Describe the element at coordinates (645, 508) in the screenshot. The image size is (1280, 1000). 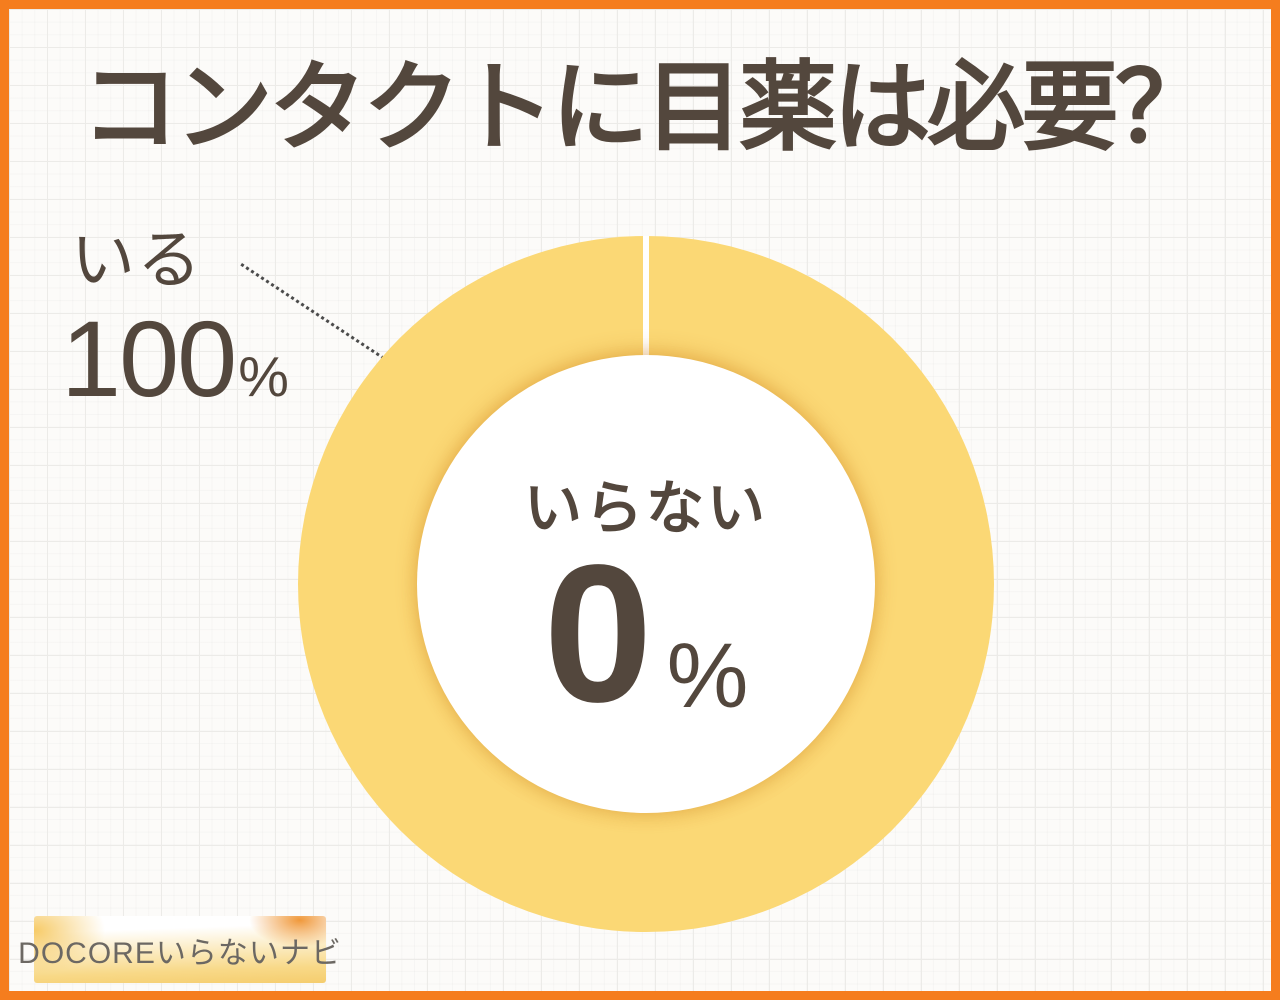
I see `center-label: いらない` at that location.